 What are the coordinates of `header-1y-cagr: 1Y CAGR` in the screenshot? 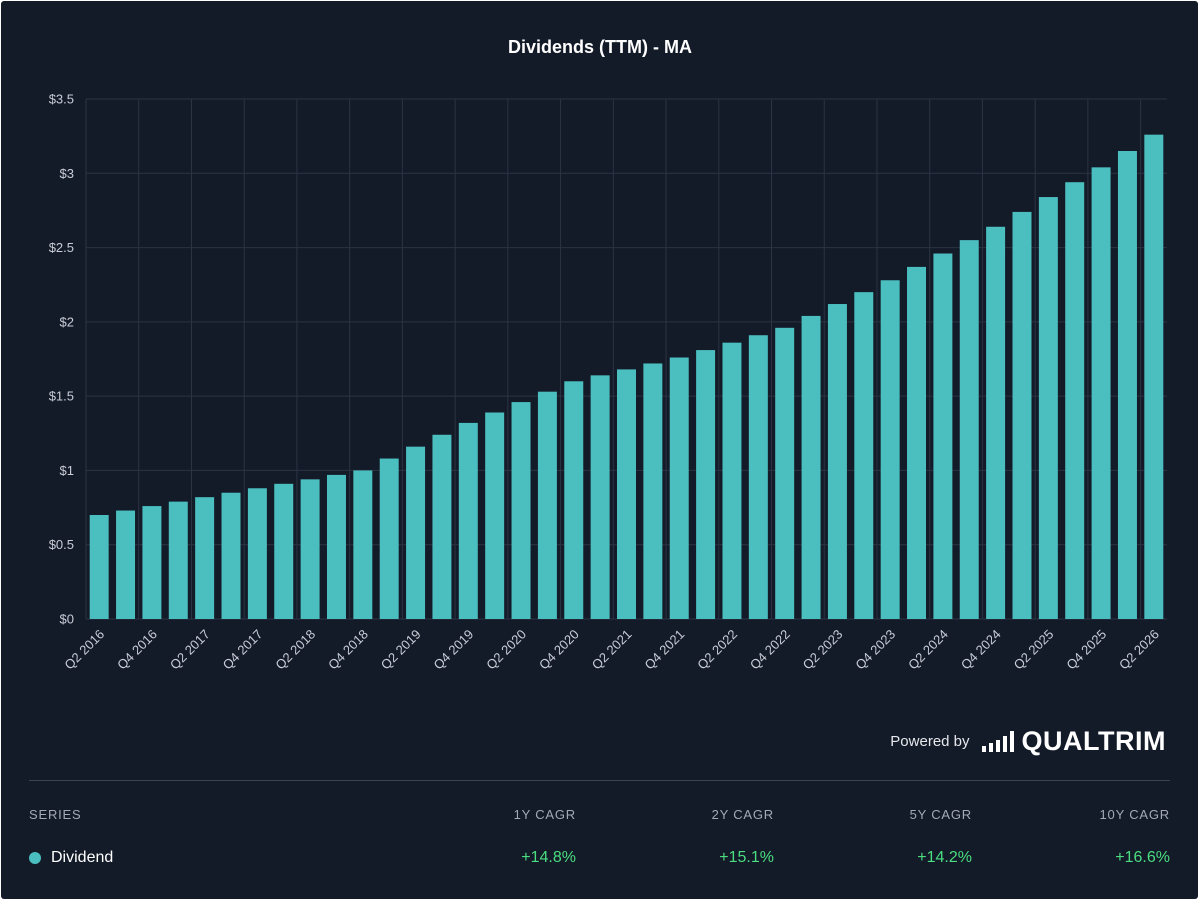 It's located at (544, 814).